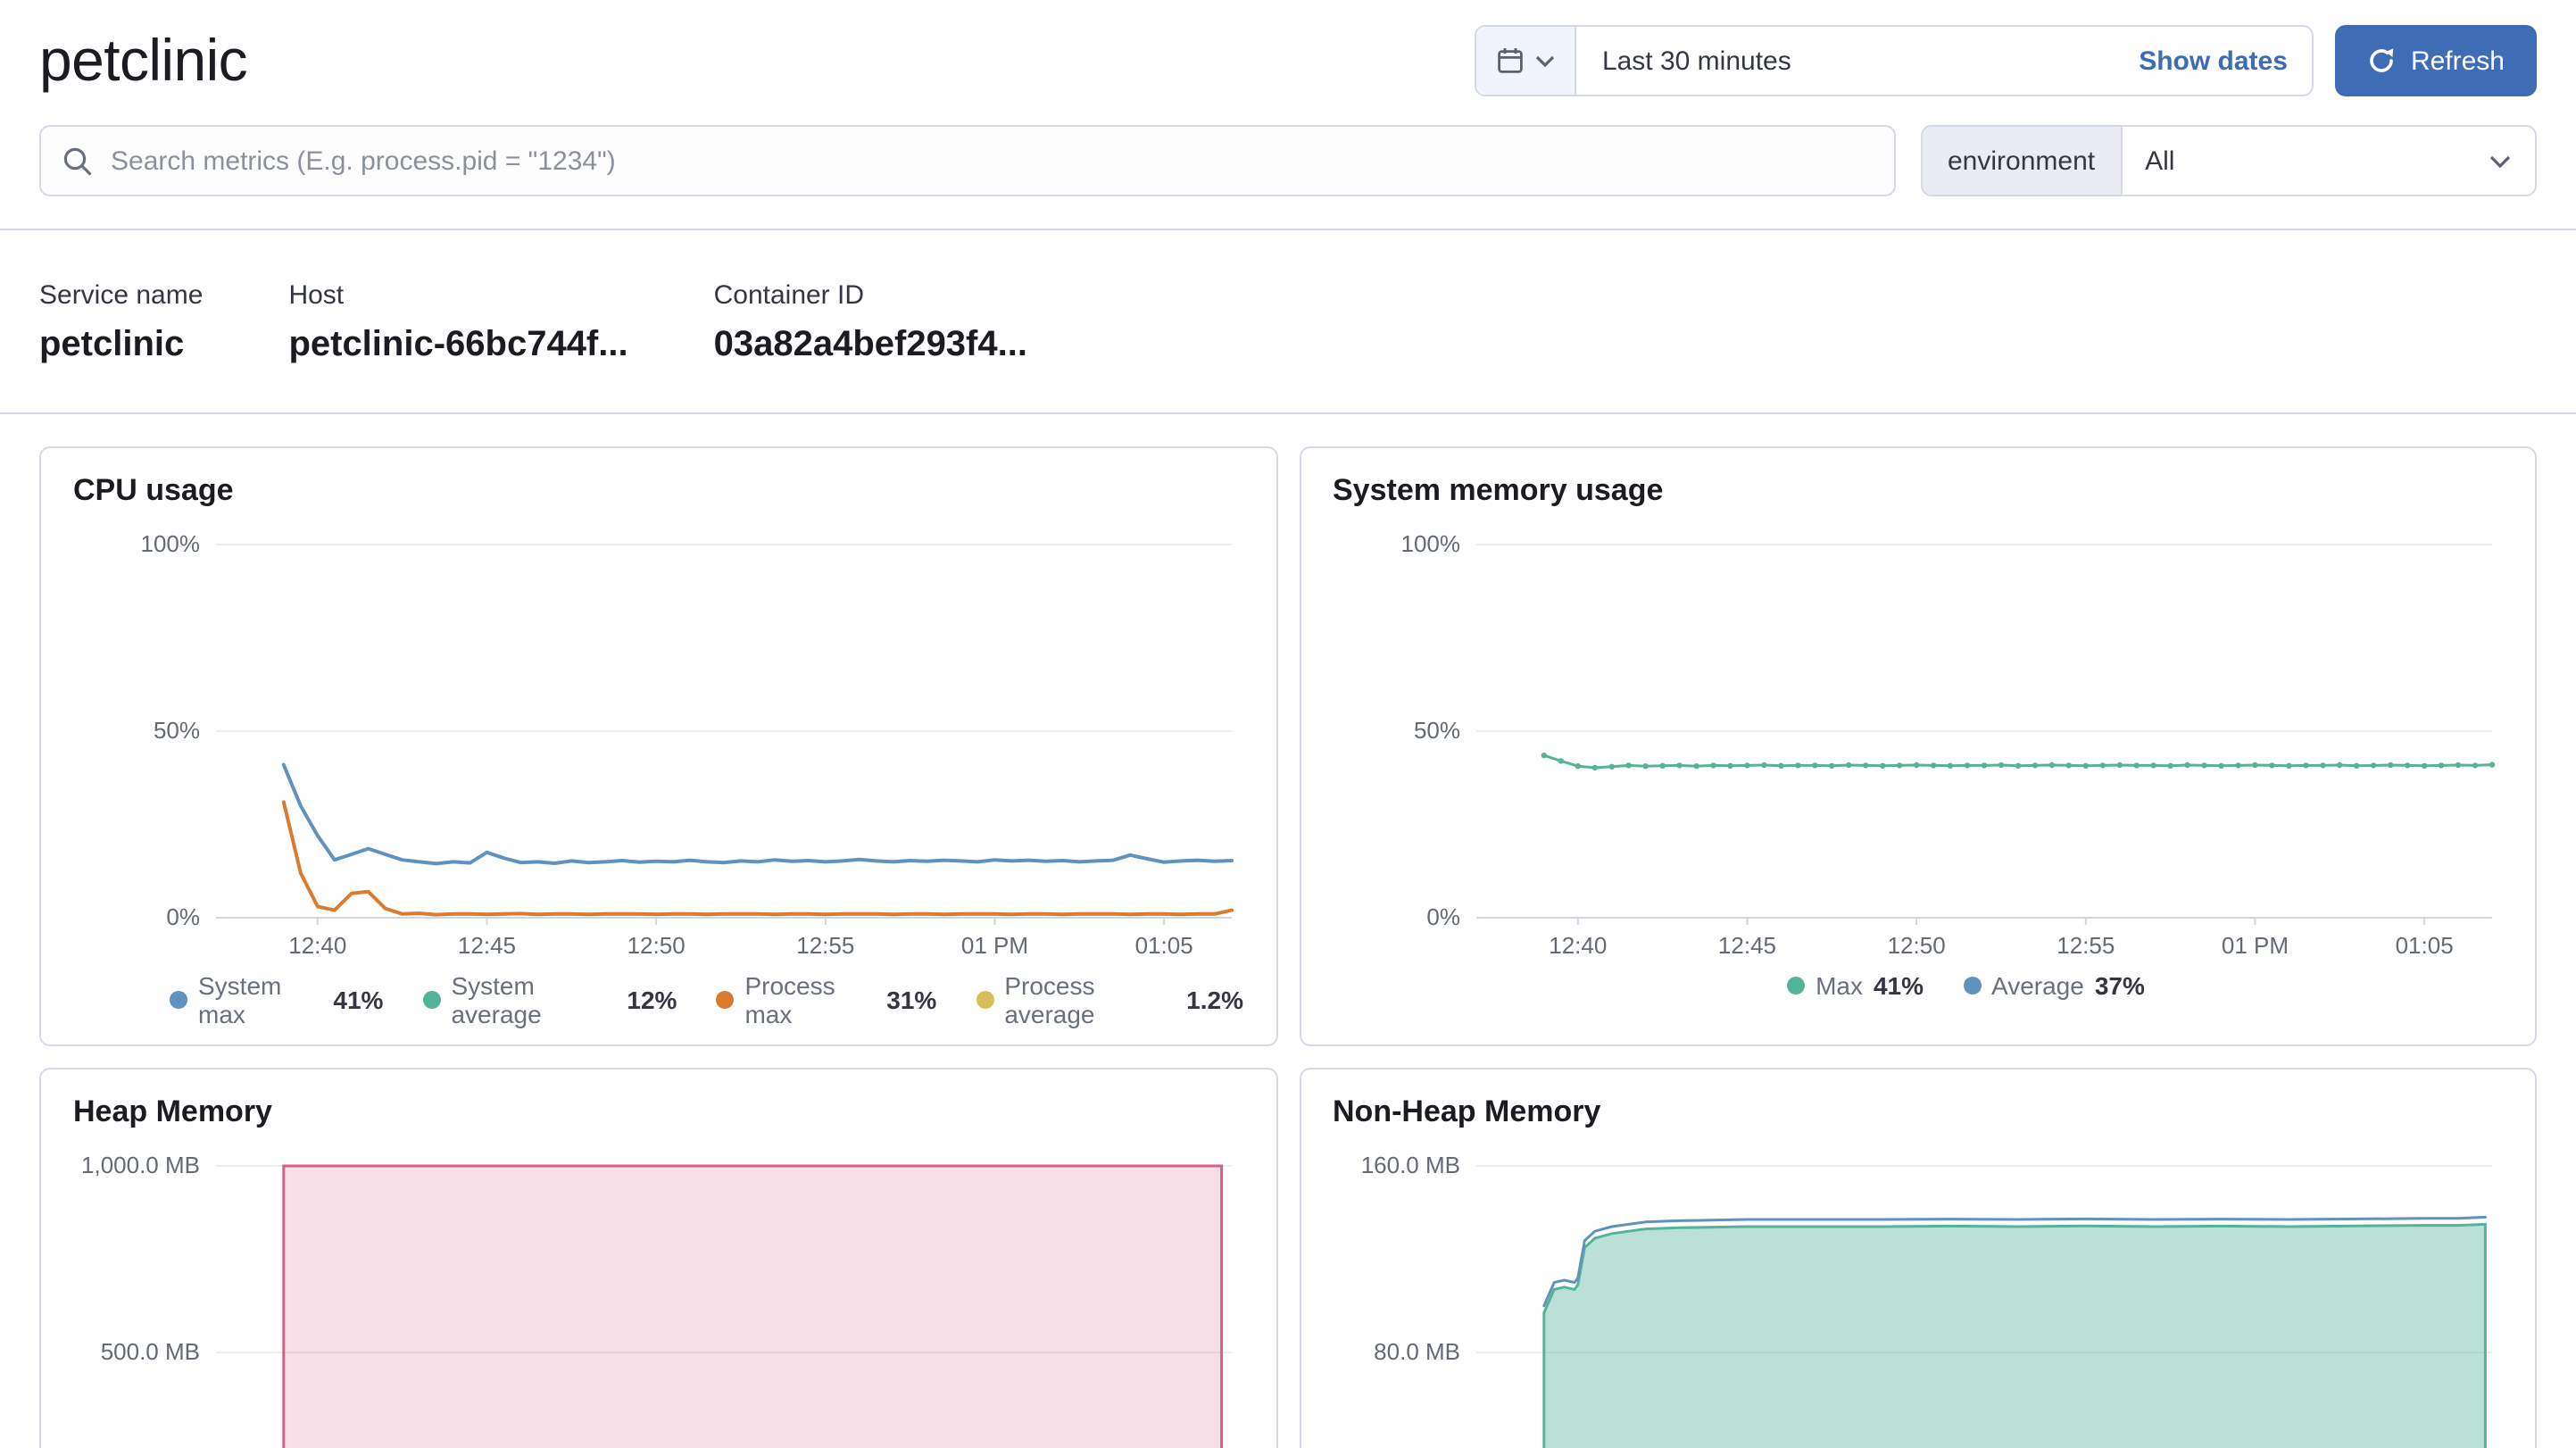  I want to click on refresh-button-label: Refresh, so click(2458, 61).